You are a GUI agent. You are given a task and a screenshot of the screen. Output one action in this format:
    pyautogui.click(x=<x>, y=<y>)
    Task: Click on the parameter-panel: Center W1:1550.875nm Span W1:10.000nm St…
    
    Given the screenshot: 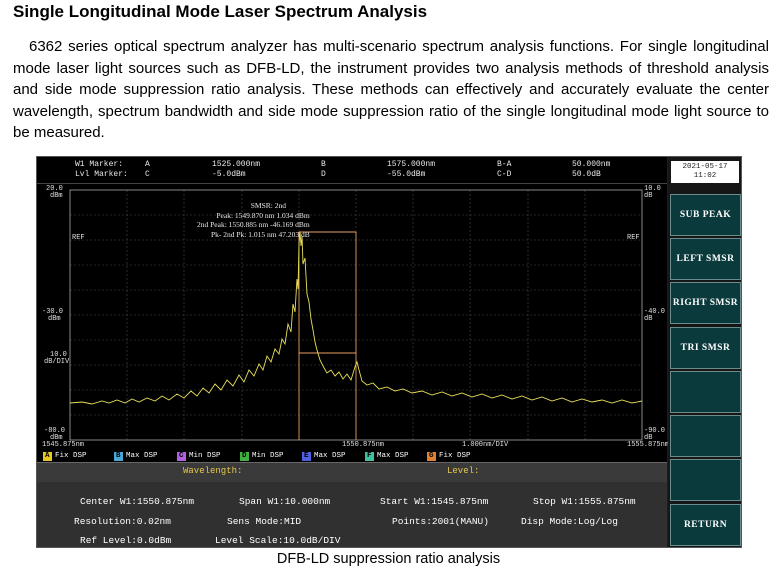 What is the action you would take?
    pyautogui.click(x=352, y=514)
    